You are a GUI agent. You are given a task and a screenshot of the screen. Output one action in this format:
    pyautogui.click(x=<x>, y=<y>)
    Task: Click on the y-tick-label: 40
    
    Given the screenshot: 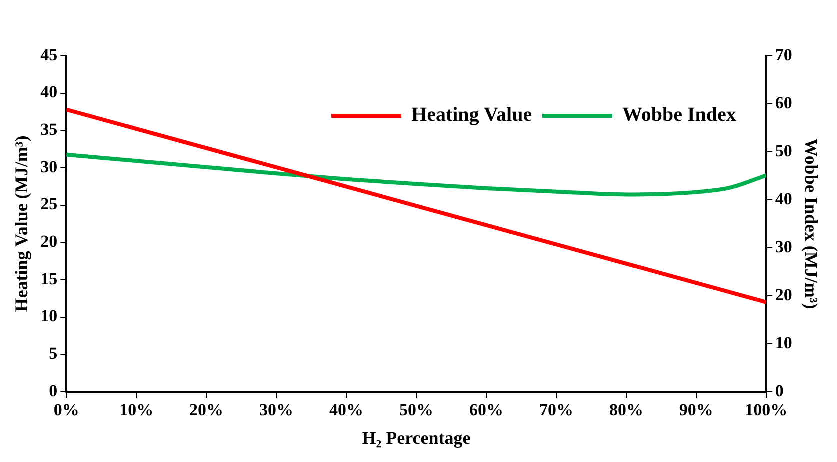 What is the action you would take?
    pyautogui.click(x=49, y=92)
    